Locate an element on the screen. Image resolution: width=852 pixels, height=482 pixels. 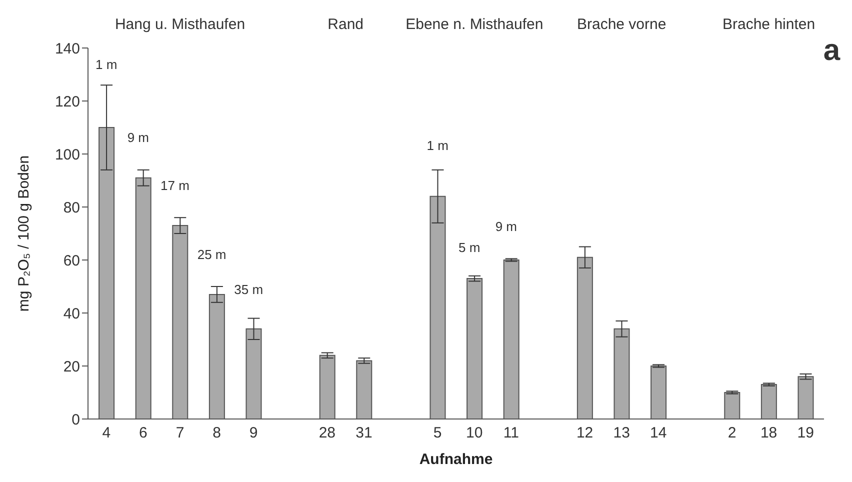
x-tick-label: 11 is located at coordinates (511, 433).